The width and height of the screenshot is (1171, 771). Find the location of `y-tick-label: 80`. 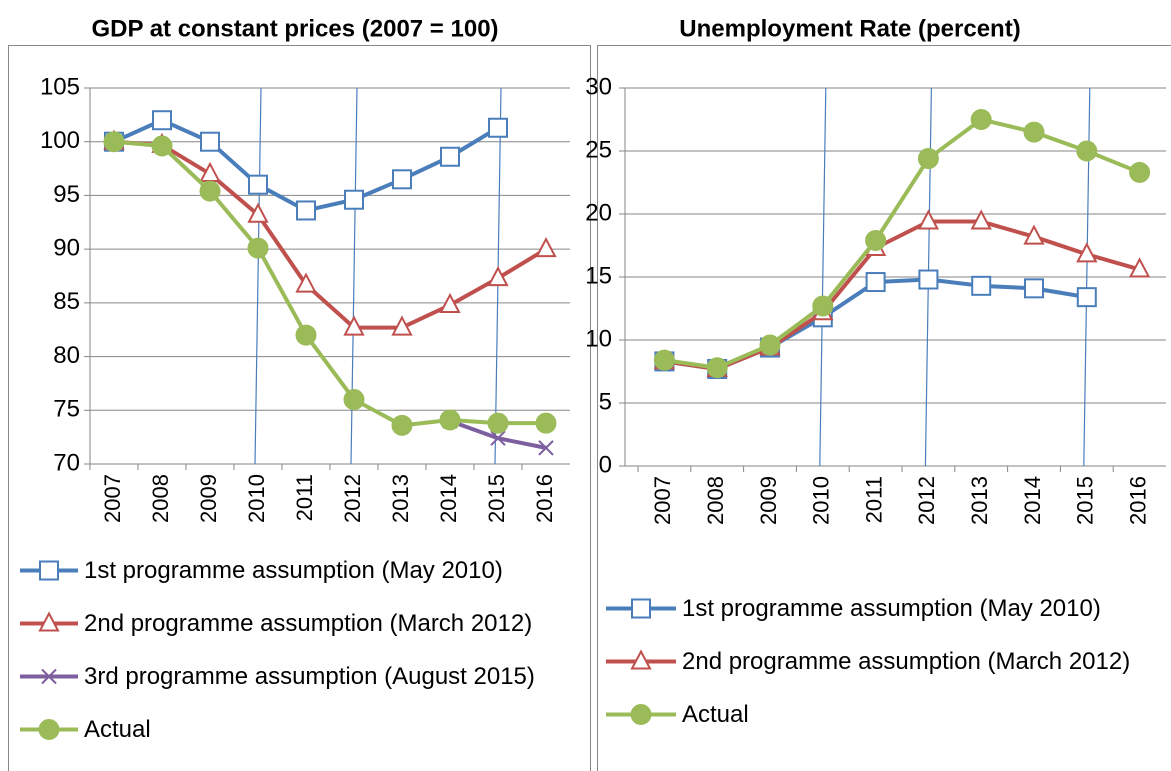

y-tick-label: 80 is located at coordinates (66, 355).